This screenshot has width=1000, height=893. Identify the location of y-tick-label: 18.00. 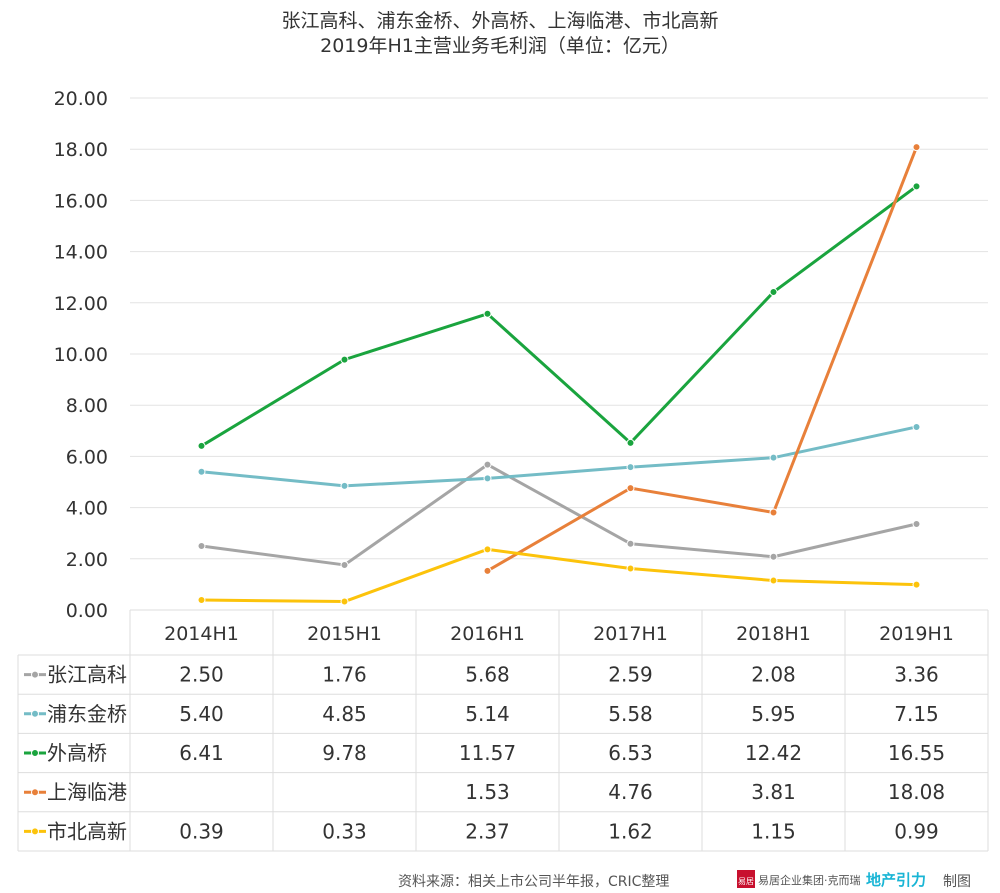
(81, 150).